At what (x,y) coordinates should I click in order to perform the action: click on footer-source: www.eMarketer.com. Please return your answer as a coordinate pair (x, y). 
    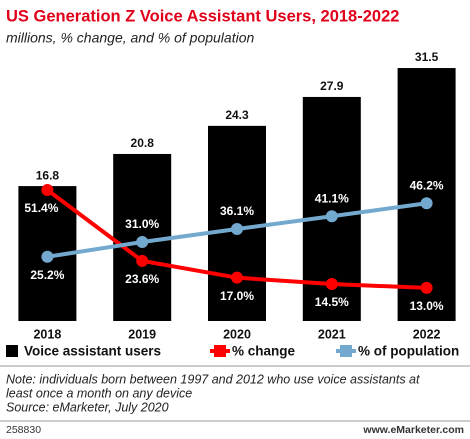
    Looking at the image, I should click on (413, 430).